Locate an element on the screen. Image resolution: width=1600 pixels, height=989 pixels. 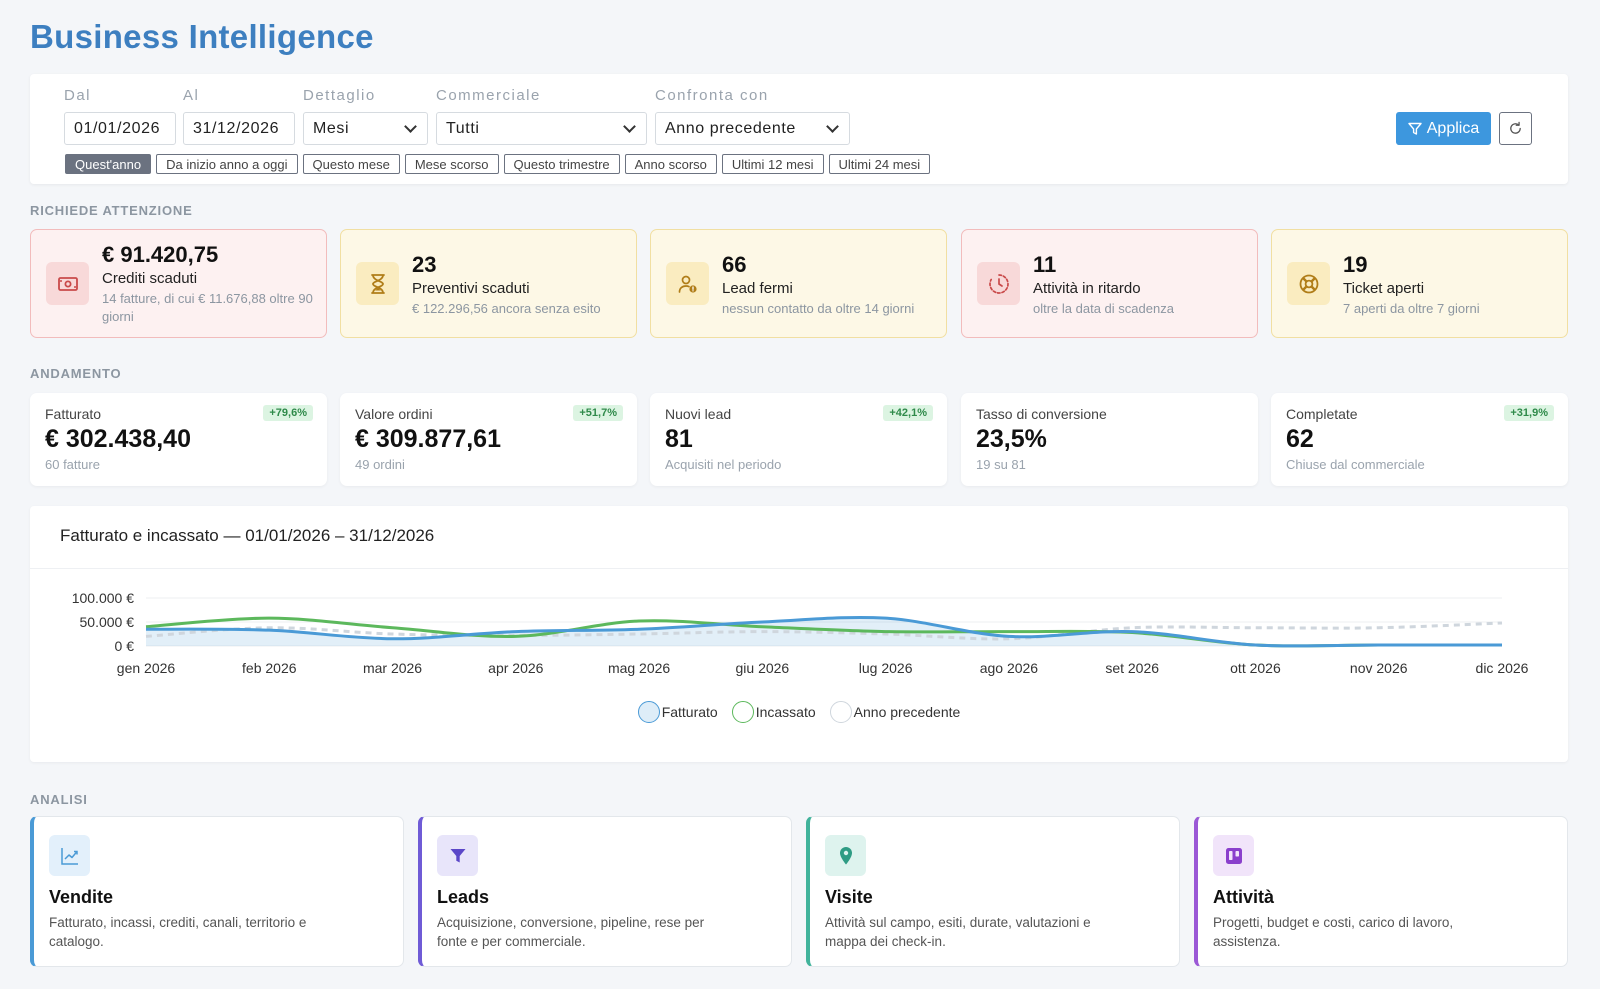
compare-label: Confronta con is located at coordinates (712, 95).